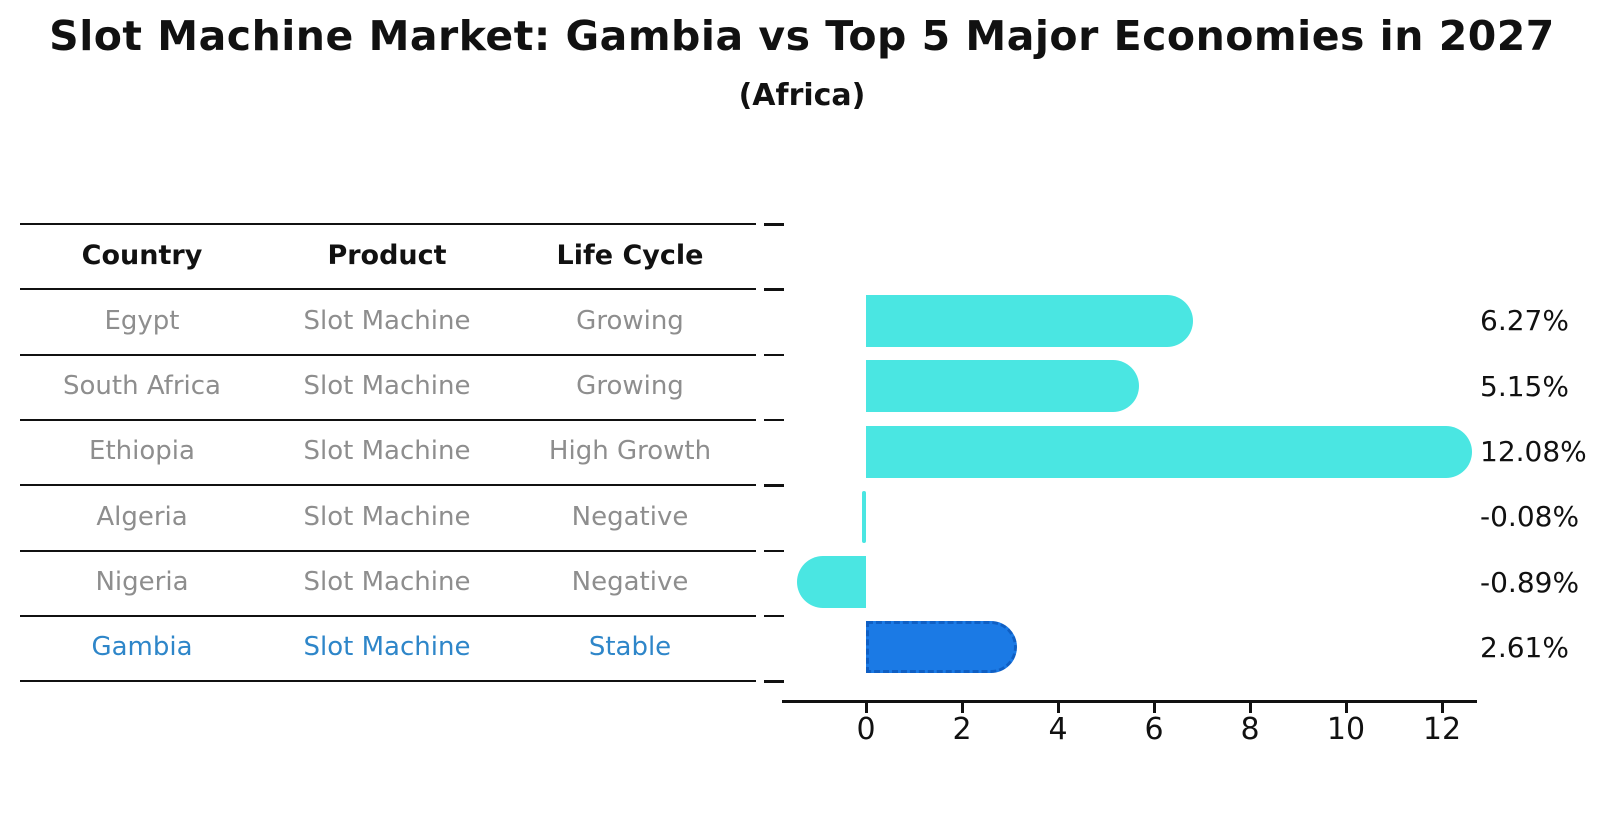 The image size is (1604, 823). I want to click on value-label-egypt: 6.27%, so click(1524, 321).